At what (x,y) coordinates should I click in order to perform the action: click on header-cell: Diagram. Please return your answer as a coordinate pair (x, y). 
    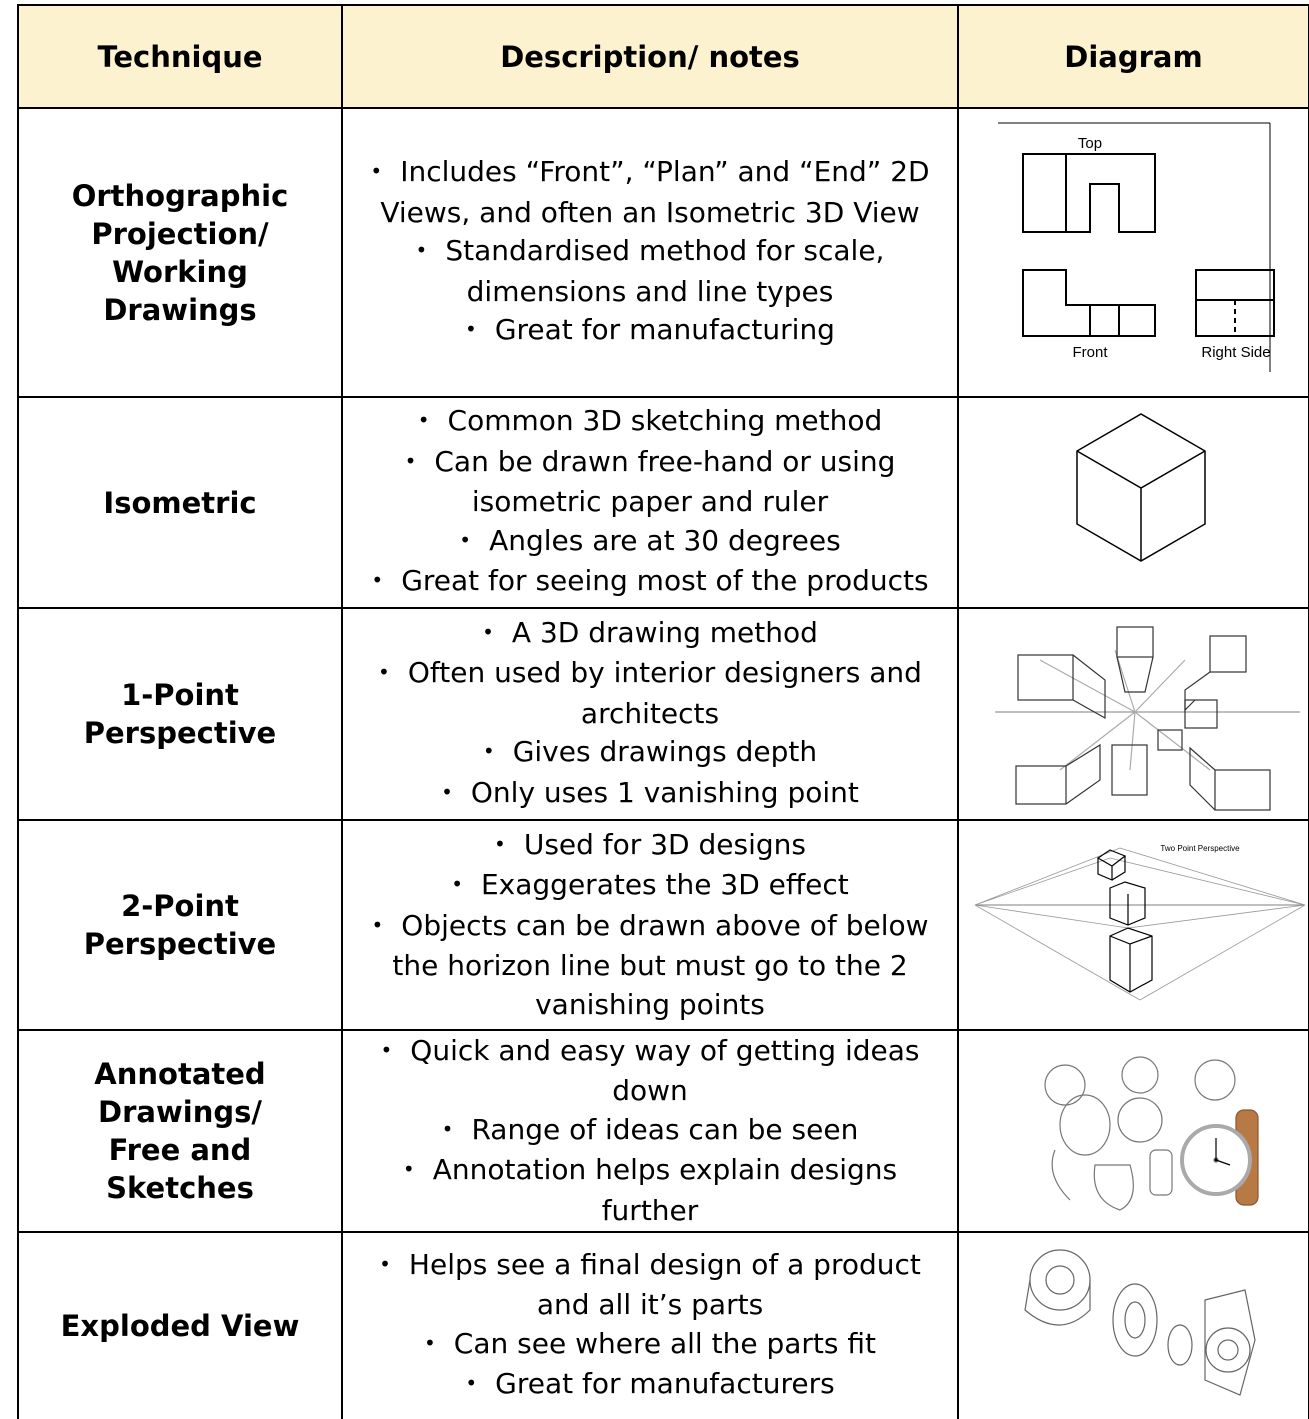
    Looking at the image, I should click on (1133, 56).